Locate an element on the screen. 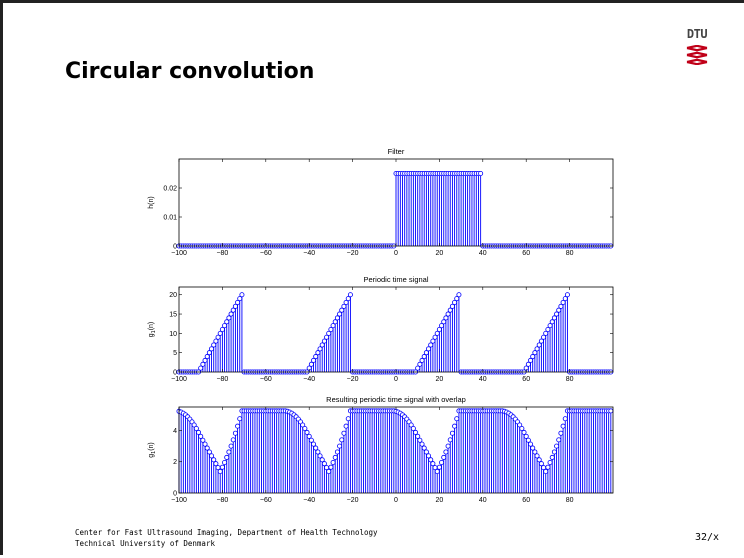 The image size is (744, 558). x-tick-label: −20 is located at coordinates (353, 500).